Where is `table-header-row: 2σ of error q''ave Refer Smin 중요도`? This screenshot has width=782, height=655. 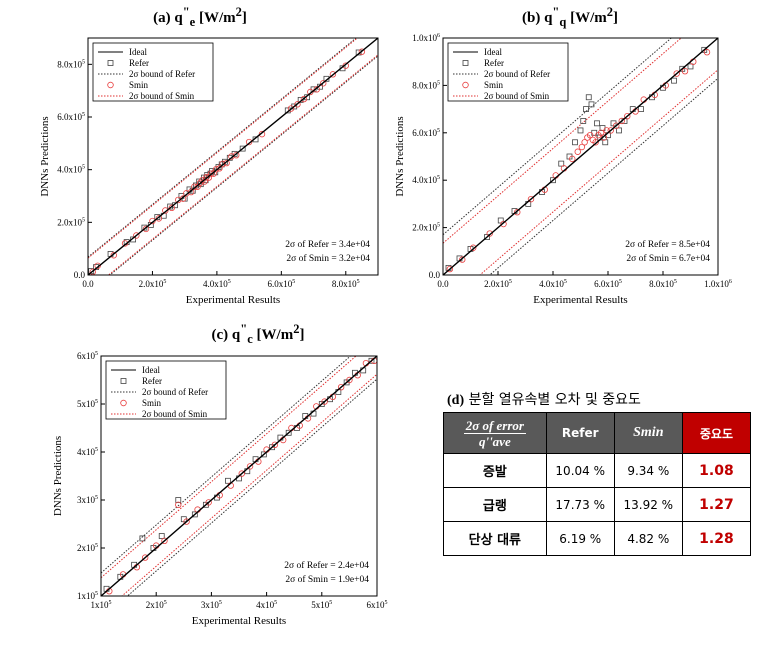 table-header-row: 2σ of error q''ave Refer Smin 중요도 is located at coordinates (597, 433).